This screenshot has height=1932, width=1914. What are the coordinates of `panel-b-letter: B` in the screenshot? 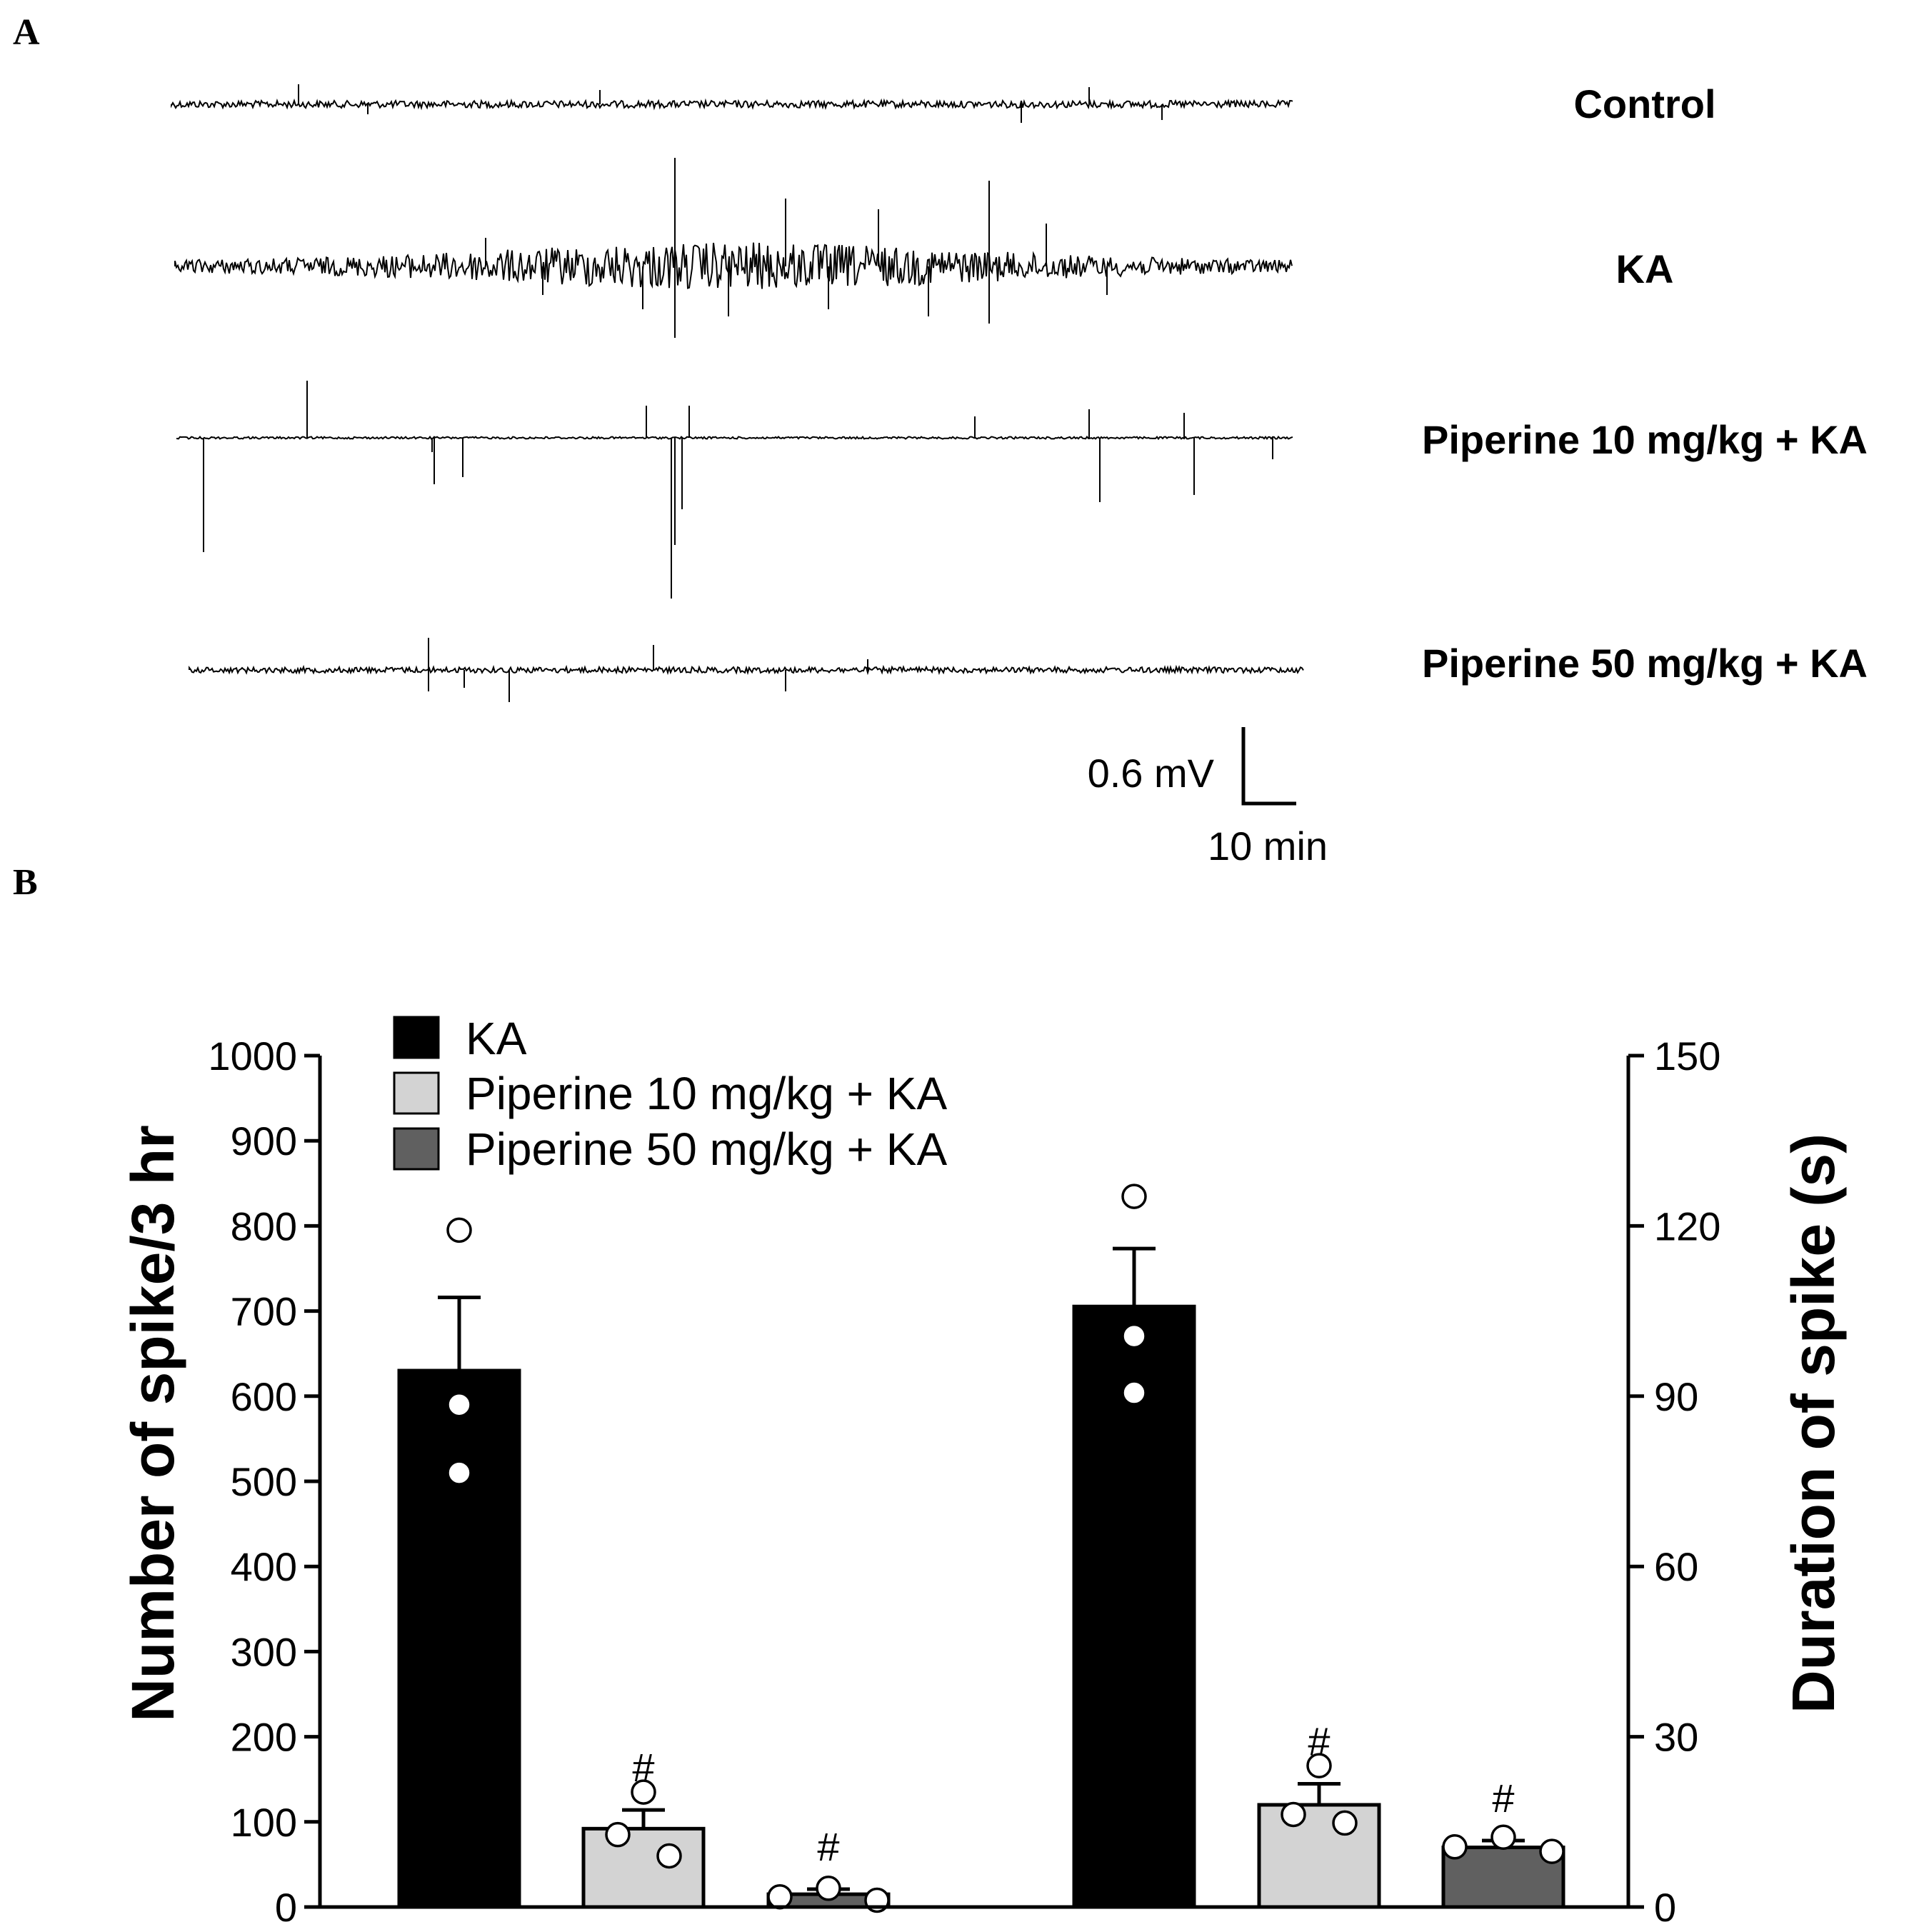 It's located at (25, 882).